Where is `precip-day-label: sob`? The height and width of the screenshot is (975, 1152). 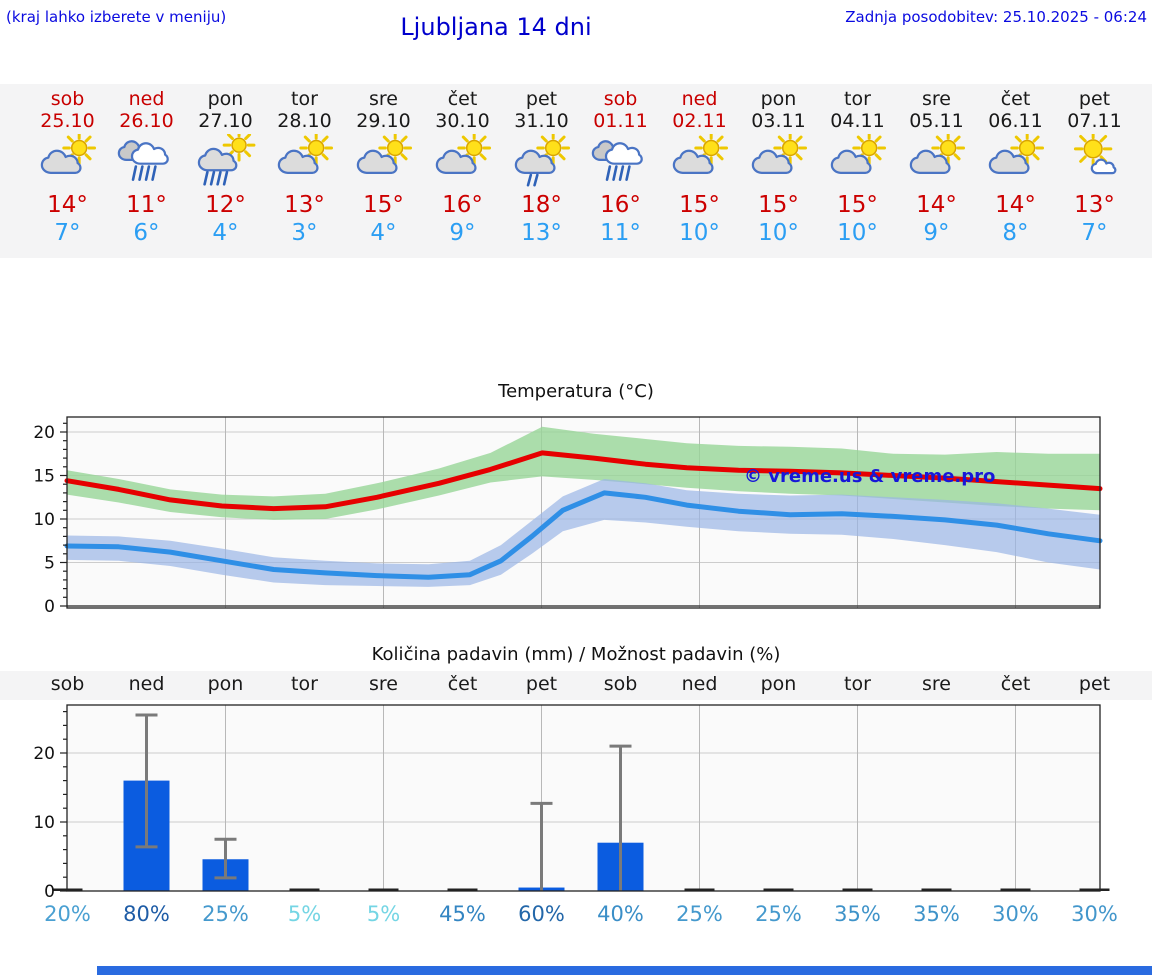 precip-day-label: sob is located at coordinates (620, 684).